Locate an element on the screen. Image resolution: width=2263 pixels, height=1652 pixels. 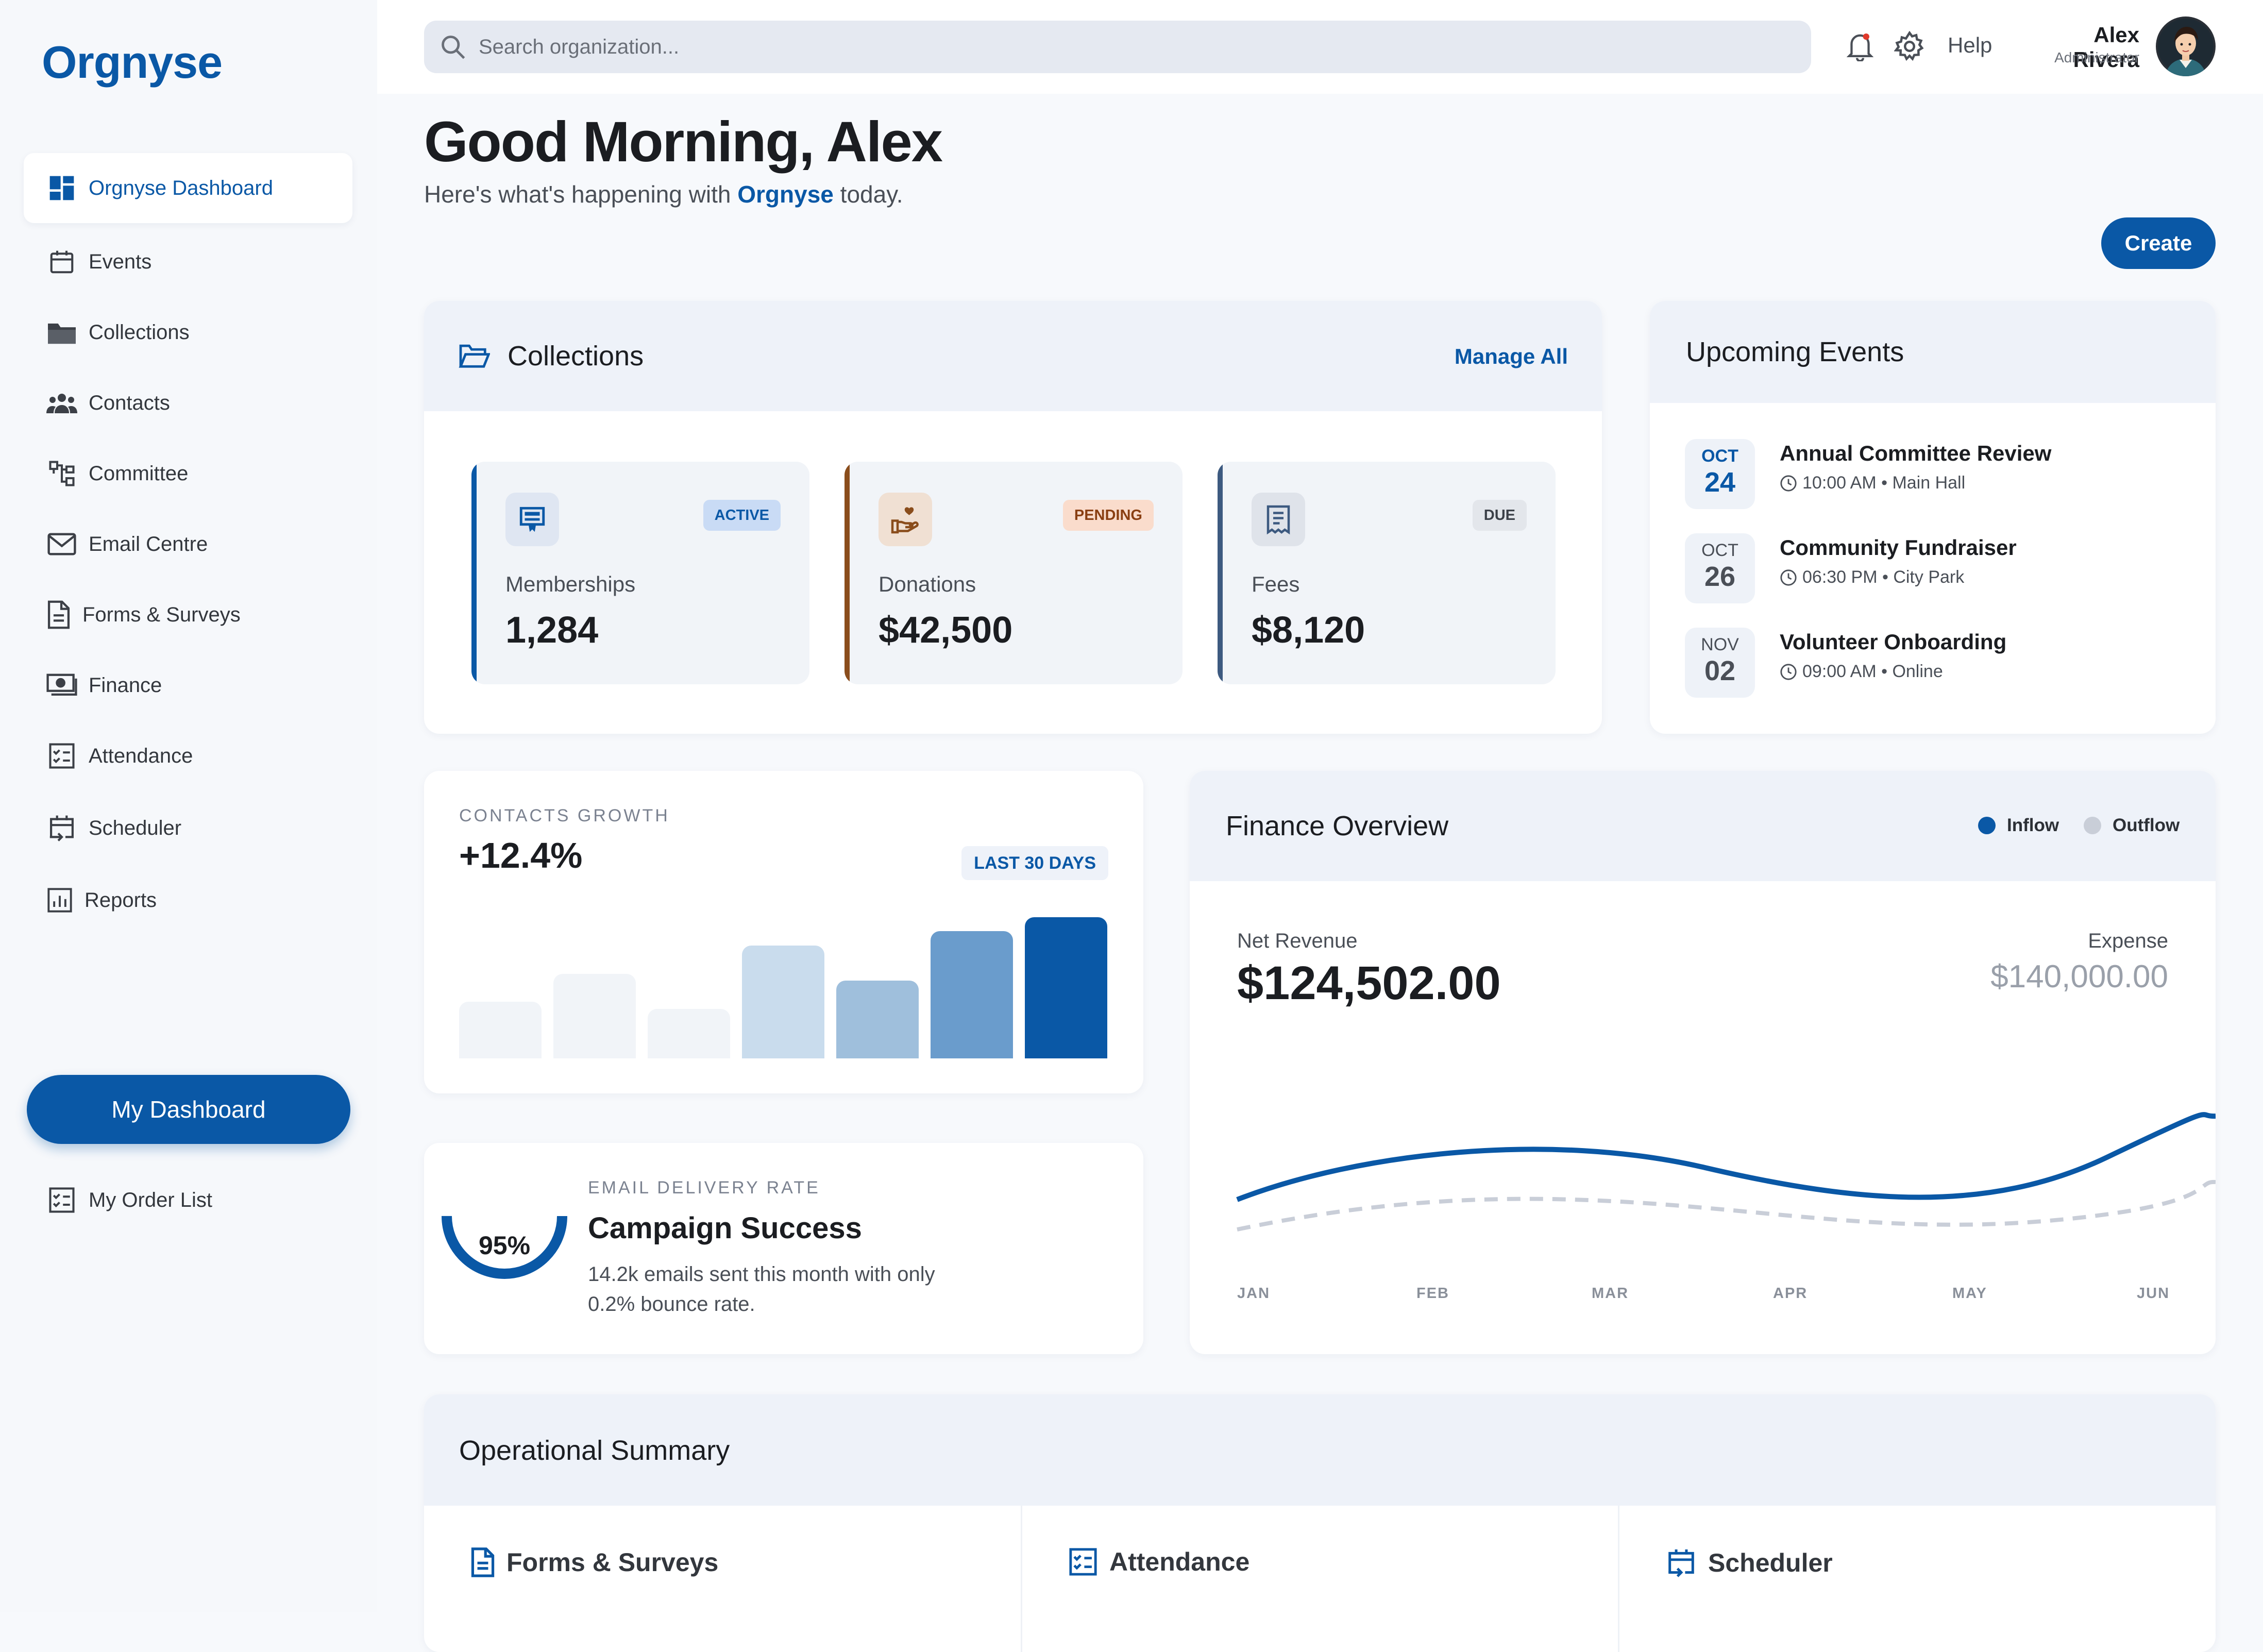
event-meta: 06:30 PM • City Park is located at coordinates (1872, 577).